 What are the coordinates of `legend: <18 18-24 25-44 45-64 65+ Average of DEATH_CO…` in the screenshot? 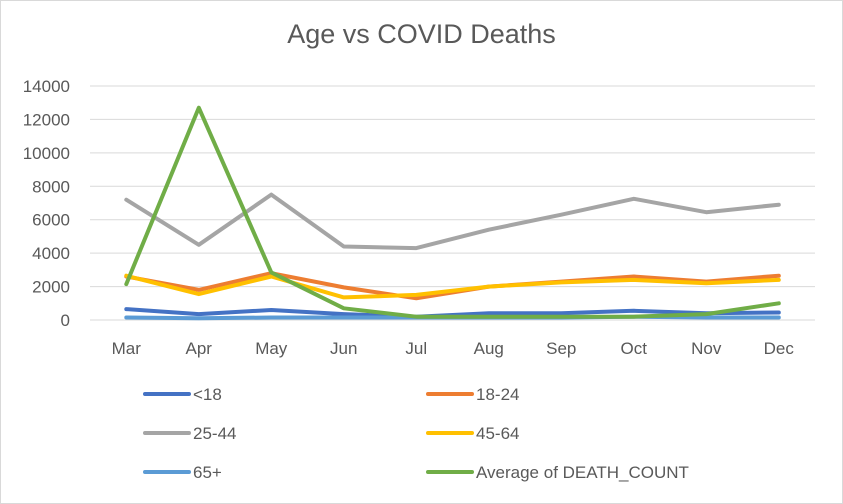 It's located at (416, 433).